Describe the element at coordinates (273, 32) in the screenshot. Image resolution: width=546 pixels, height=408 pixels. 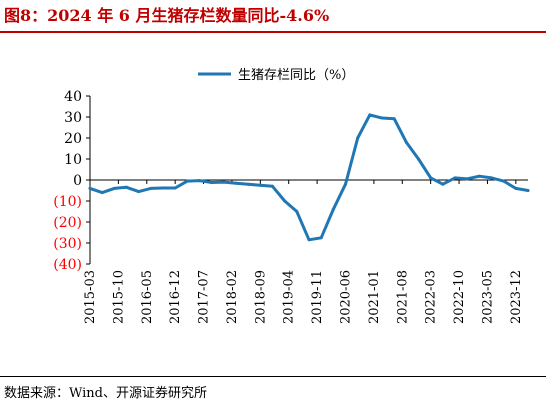
I see `title-divider` at that location.